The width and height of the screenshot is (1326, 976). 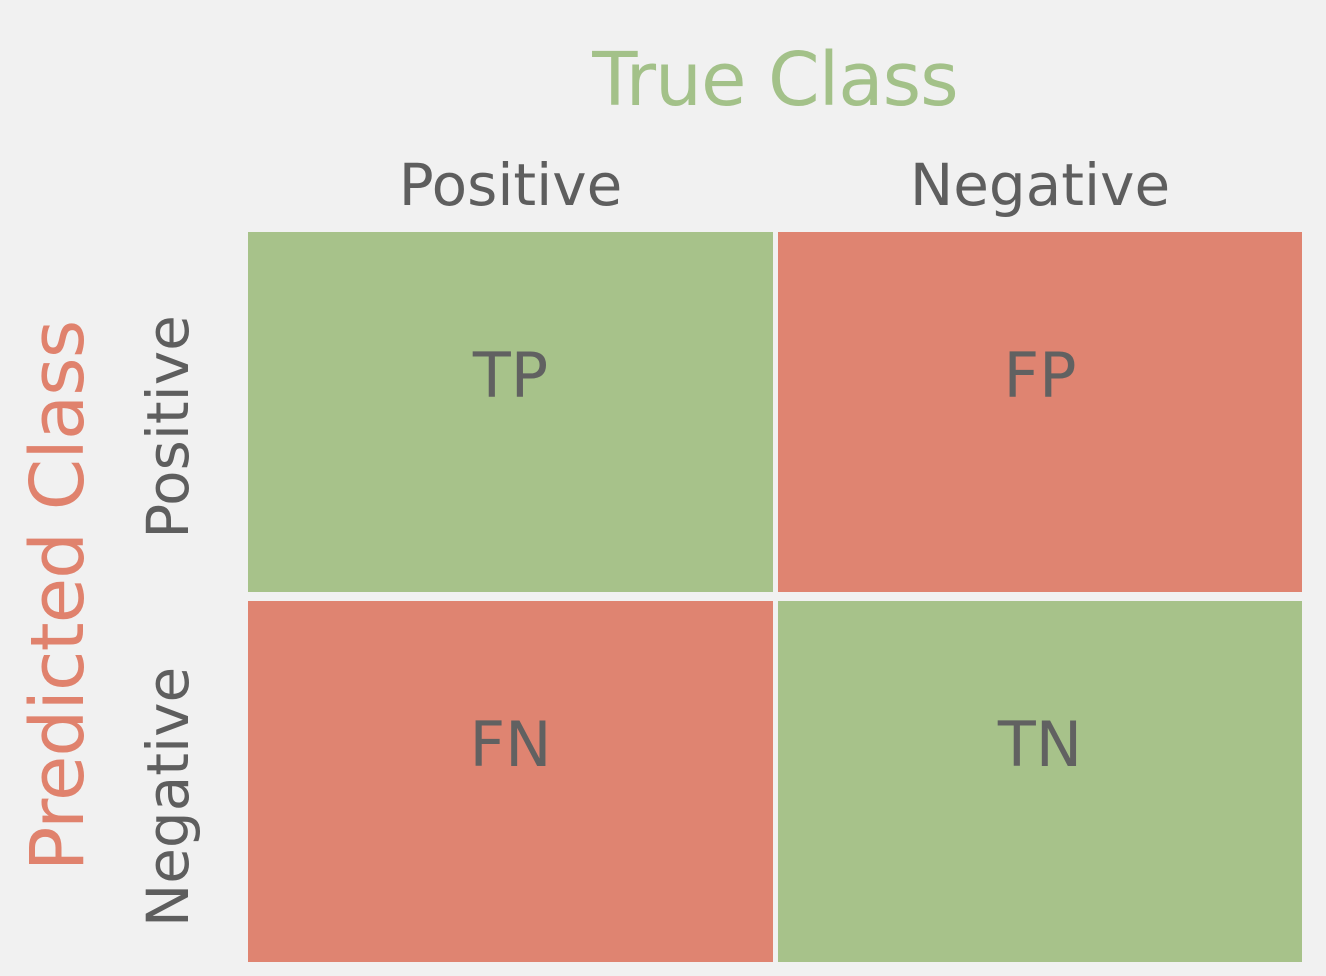 What do you see at coordinates (1040, 744) in the screenshot?
I see `cell-label-tn: TN` at bounding box center [1040, 744].